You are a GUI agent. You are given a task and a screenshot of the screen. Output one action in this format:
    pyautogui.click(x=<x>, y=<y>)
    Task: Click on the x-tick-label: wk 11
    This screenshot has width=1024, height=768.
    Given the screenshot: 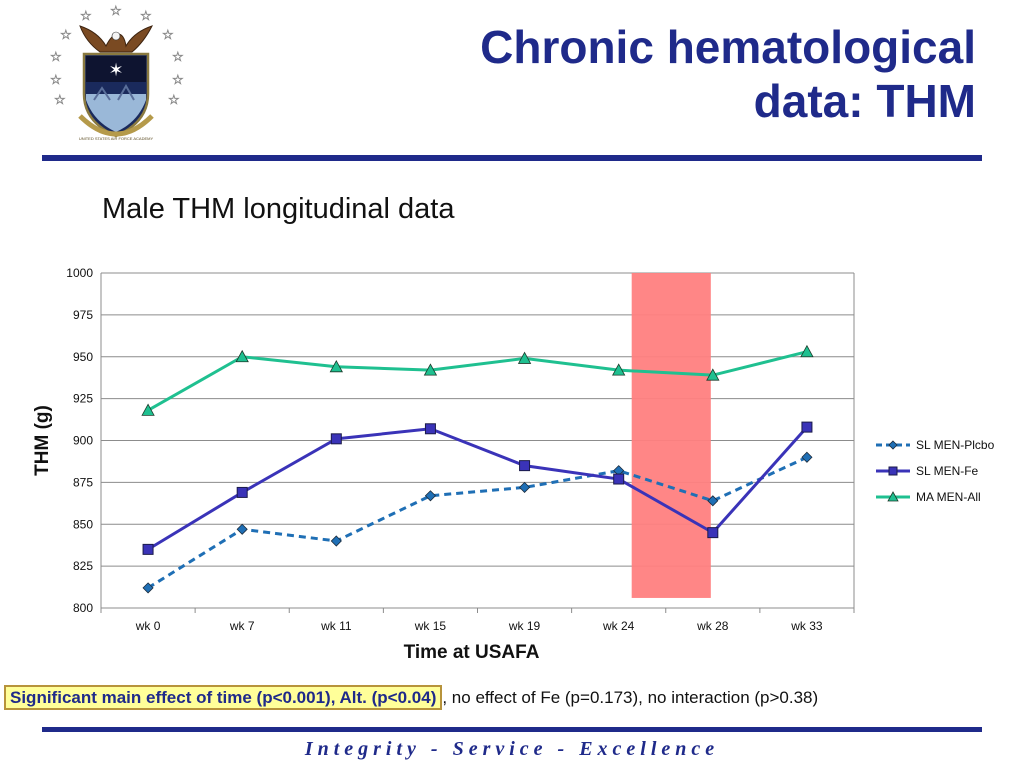 What is the action you would take?
    pyautogui.click(x=336, y=626)
    